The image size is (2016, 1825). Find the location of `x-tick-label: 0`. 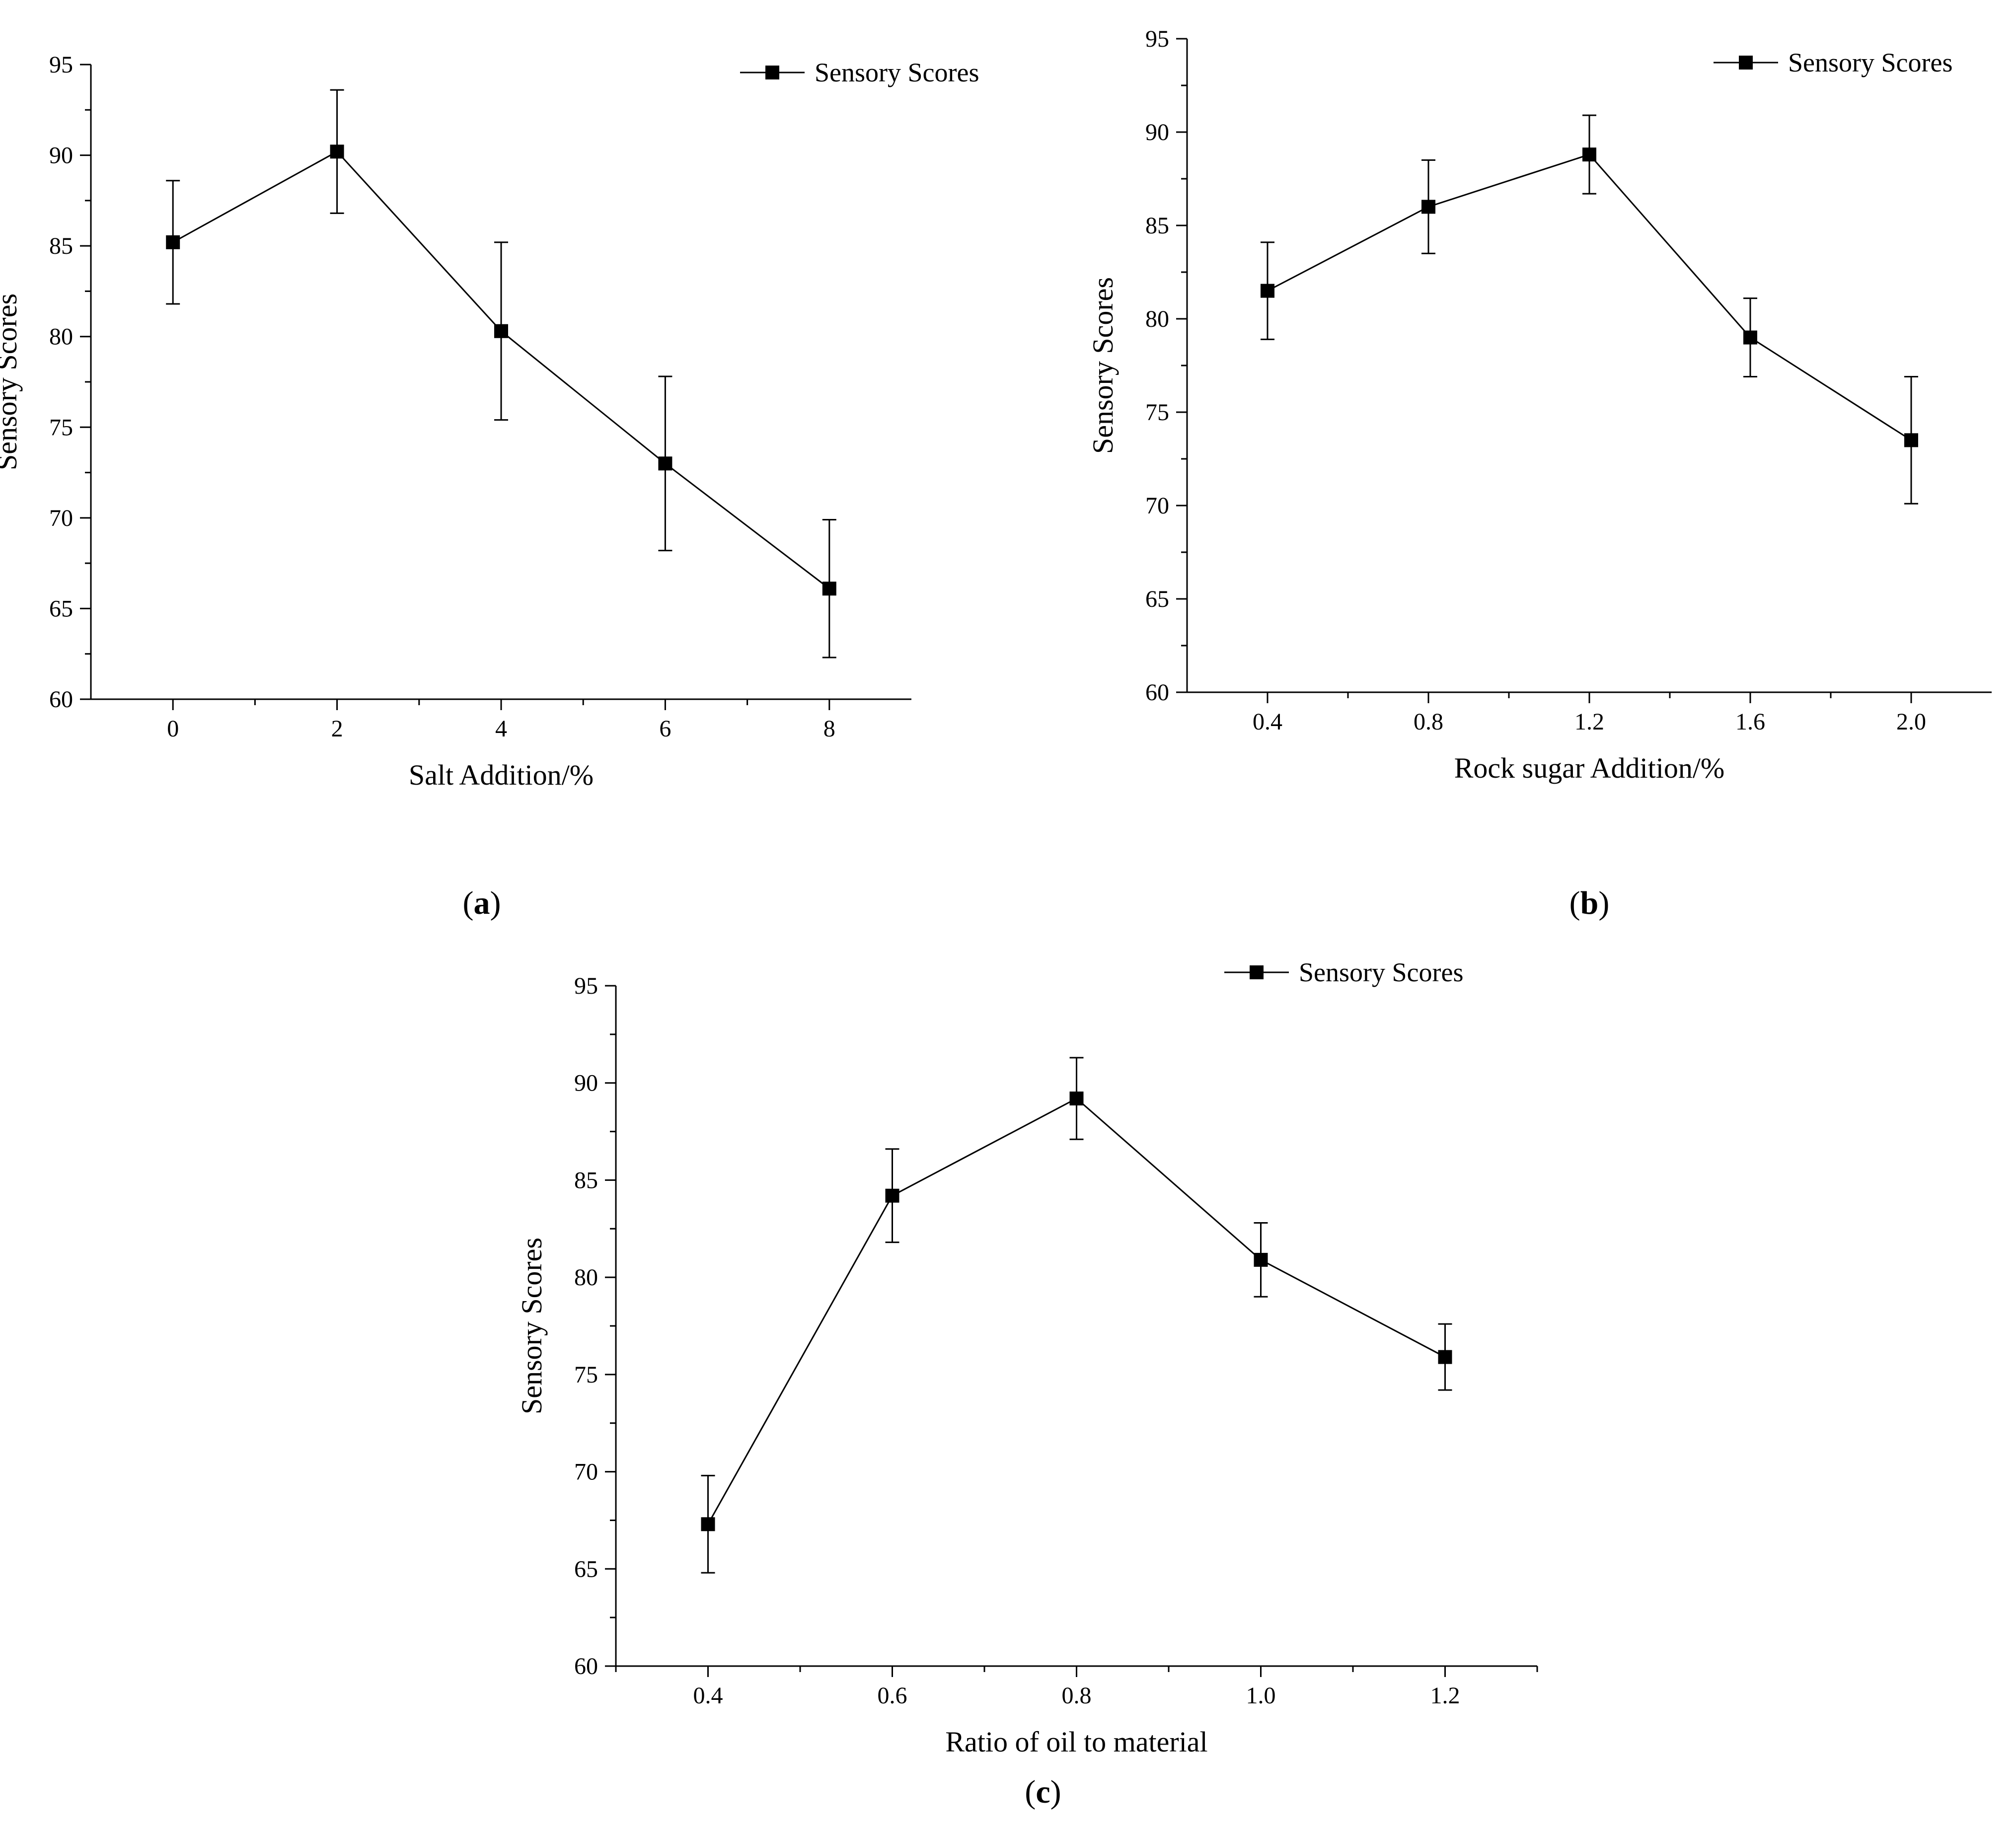

x-tick-label: 0 is located at coordinates (173, 729).